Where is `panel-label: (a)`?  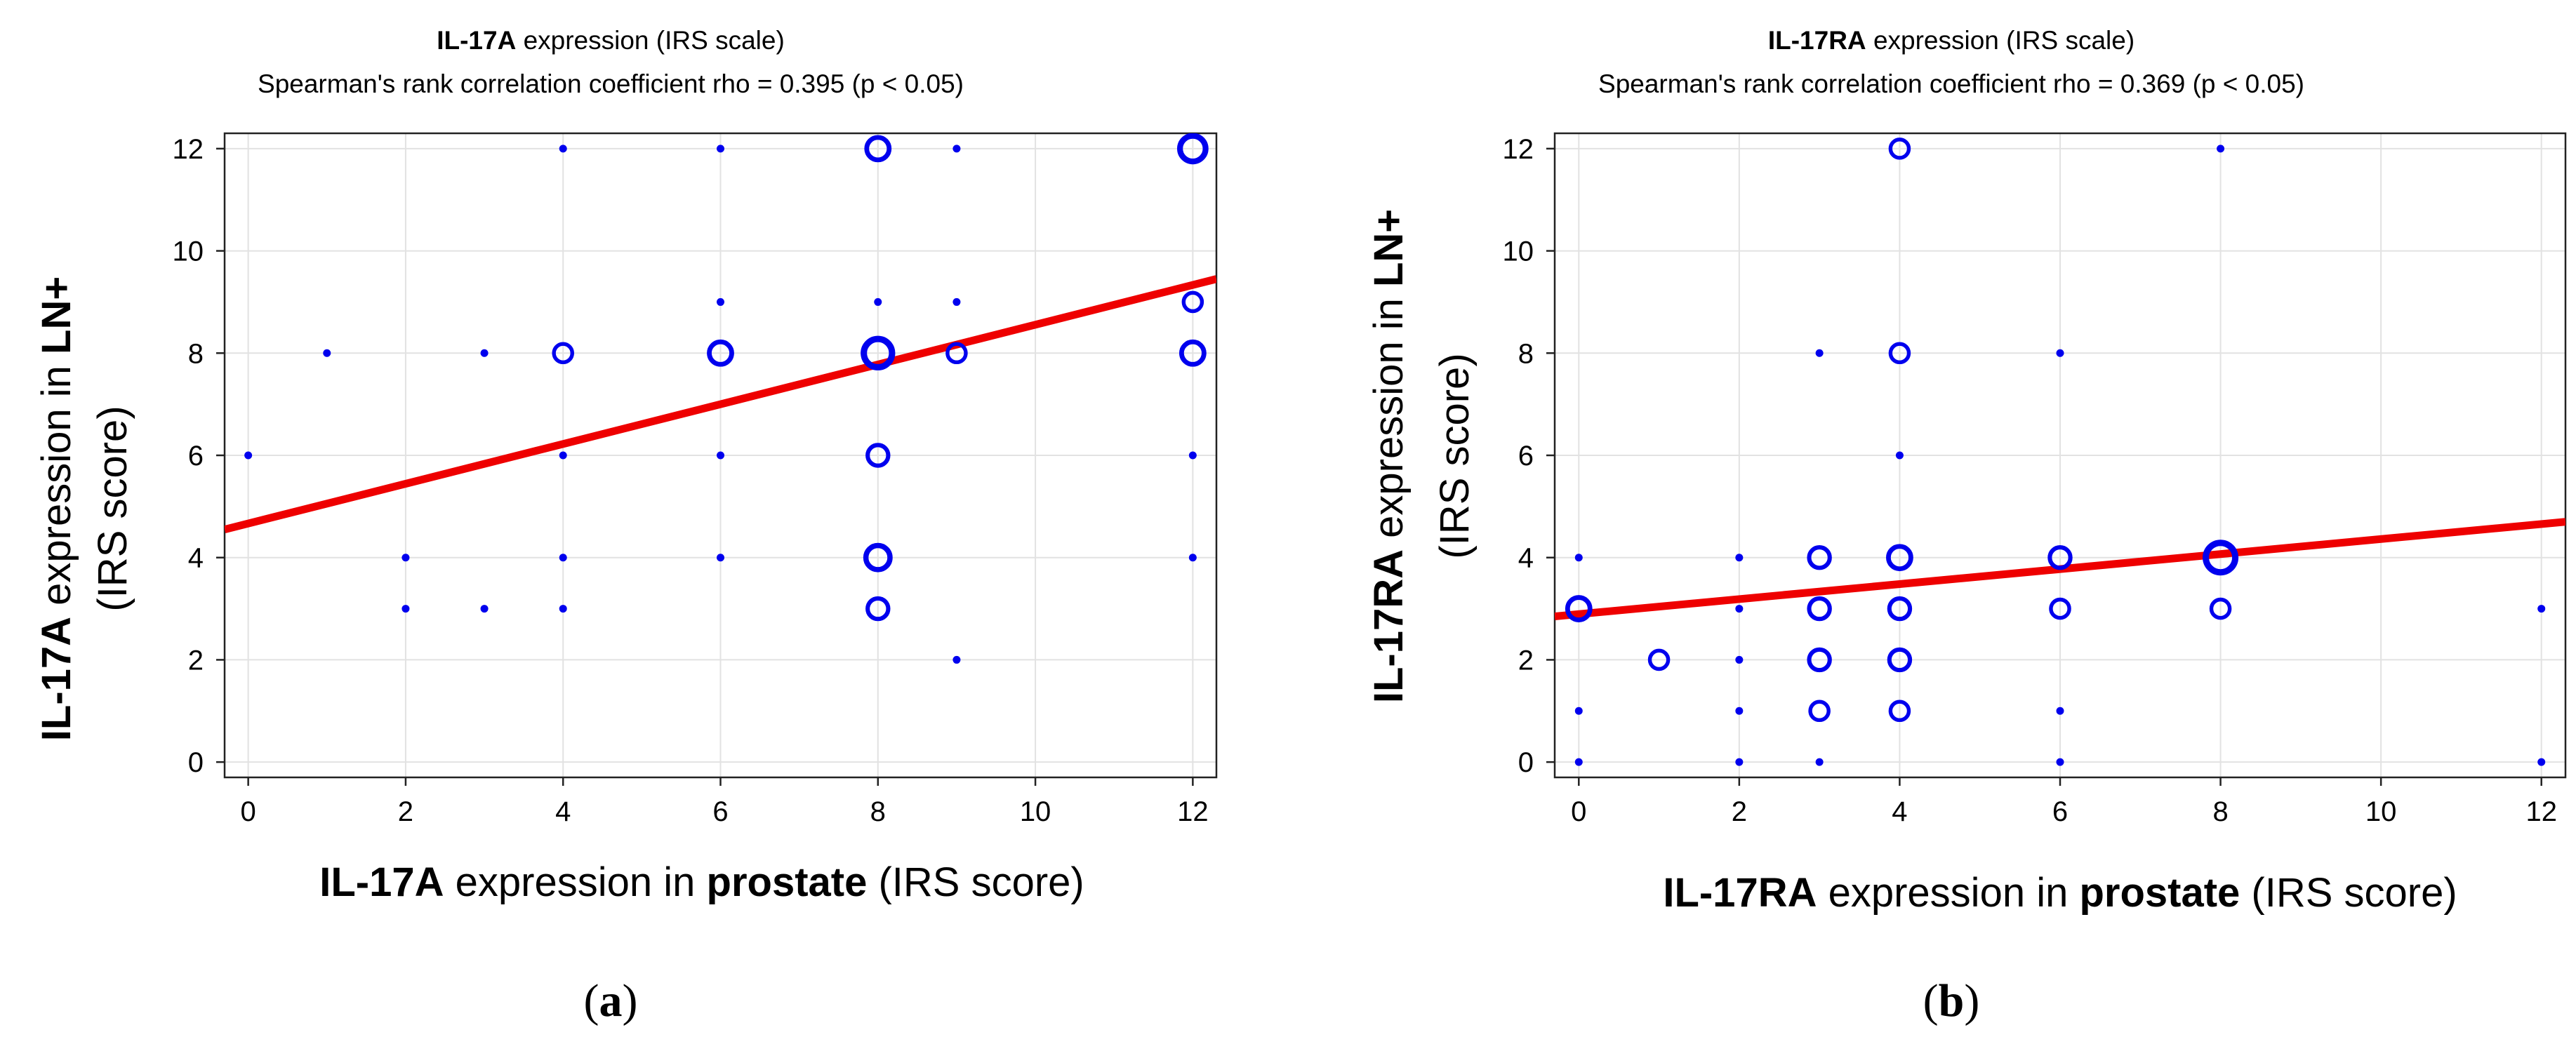 panel-label: (a) is located at coordinates (611, 1001).